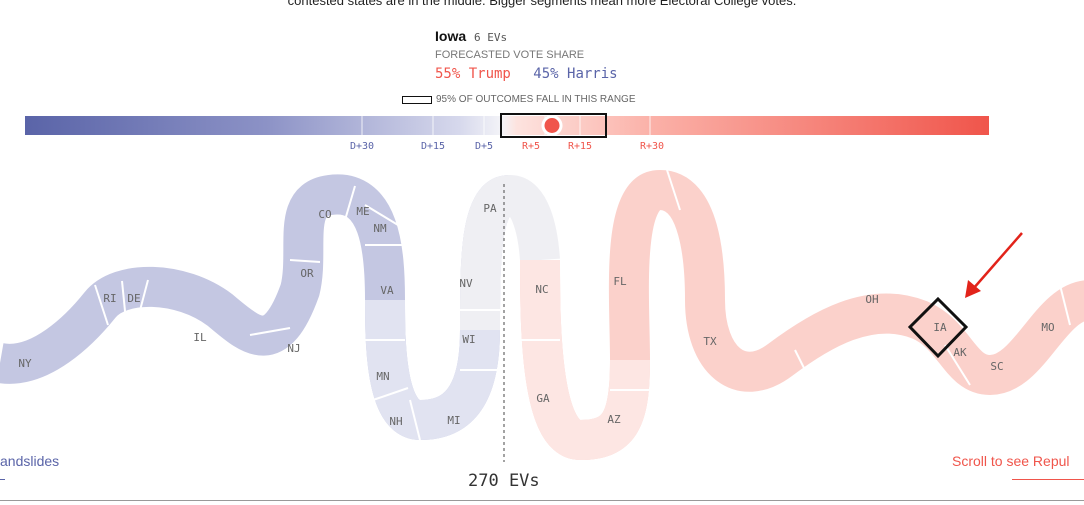 This screenshot has height=505, width=1084. What do you see at coordinates (996, 366) in the screenshot?
I see `state-label-sc: SC` at bounding box center [996, 366].